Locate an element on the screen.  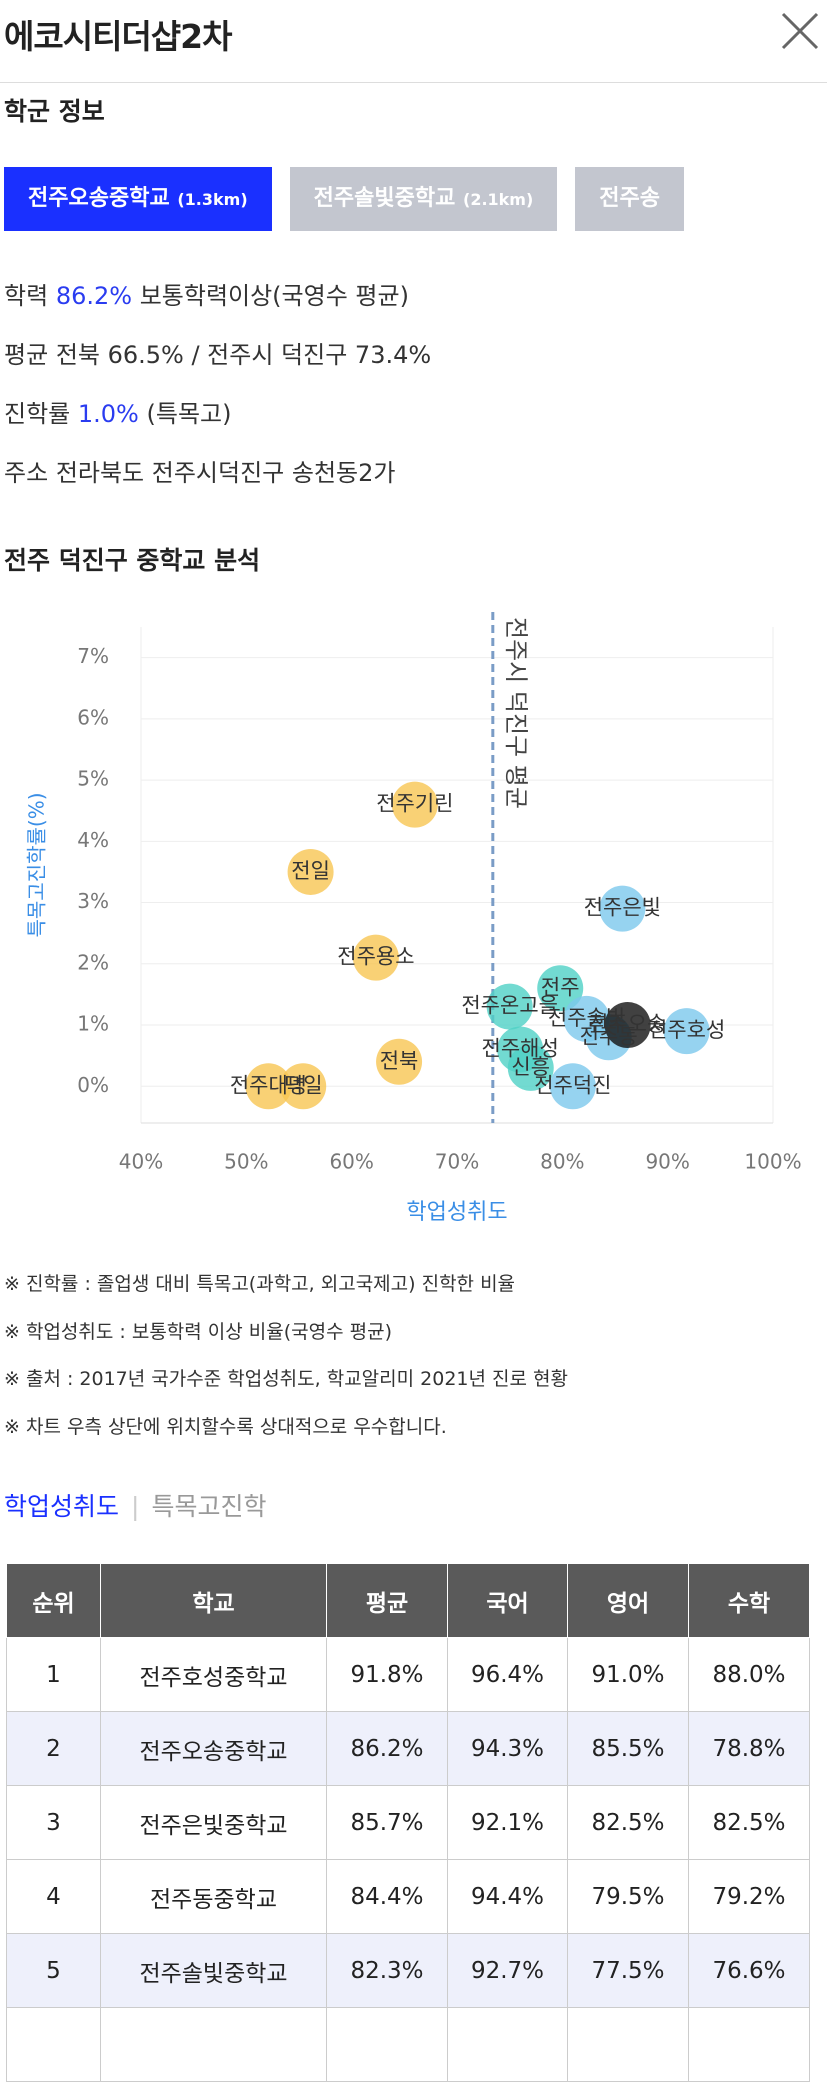
close-button is located at coordinates (800, 31).